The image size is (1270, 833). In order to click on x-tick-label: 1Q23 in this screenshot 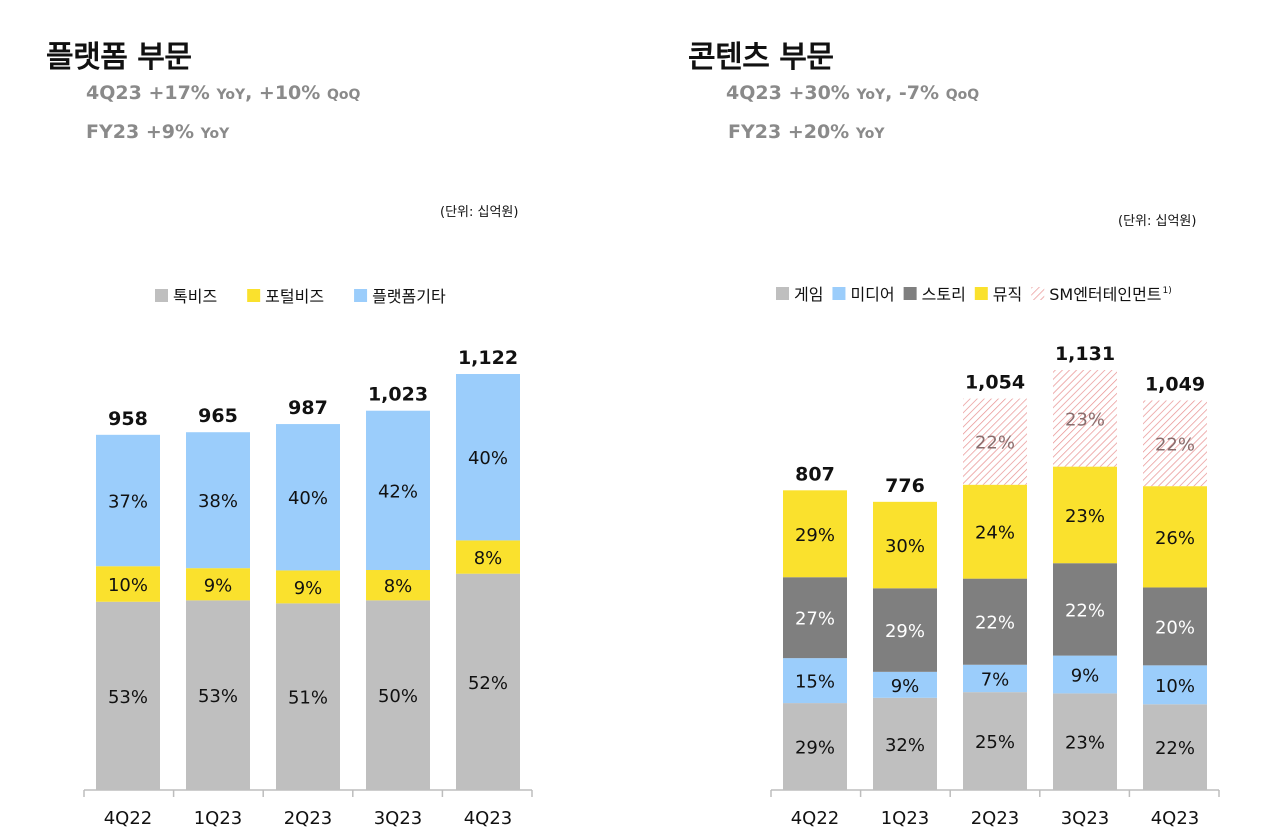, I will do `click(905, 818)`.